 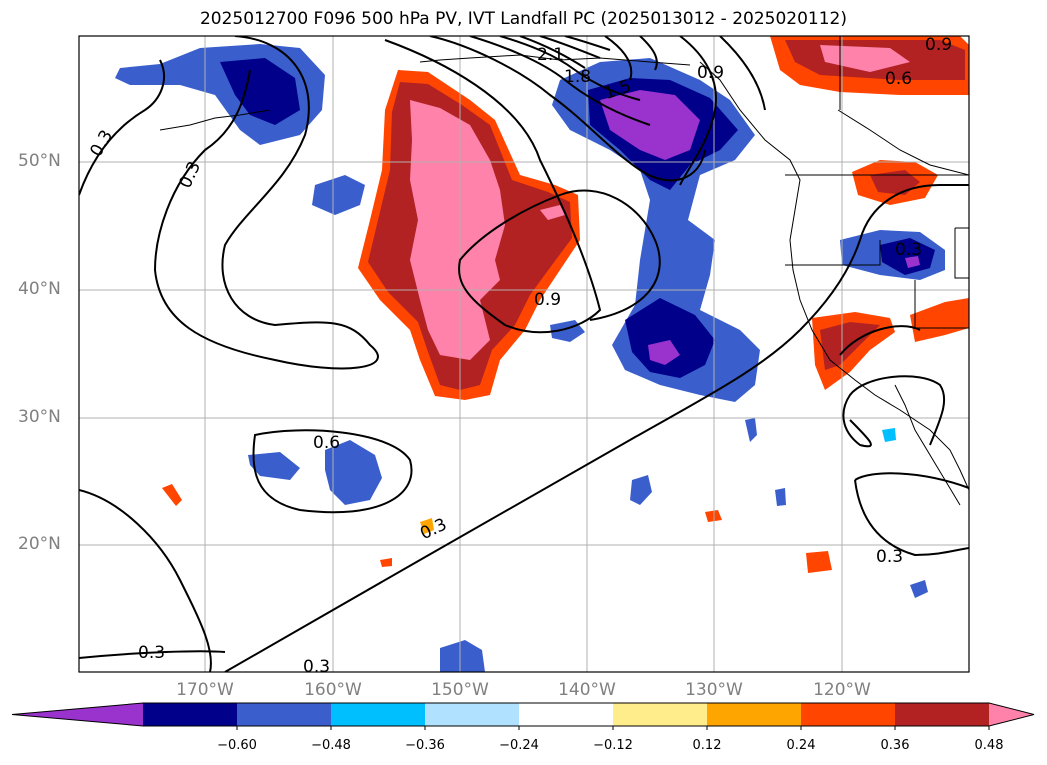 I want to click on colorbar-tick-label: −0.60, so click(x=237, y=745).